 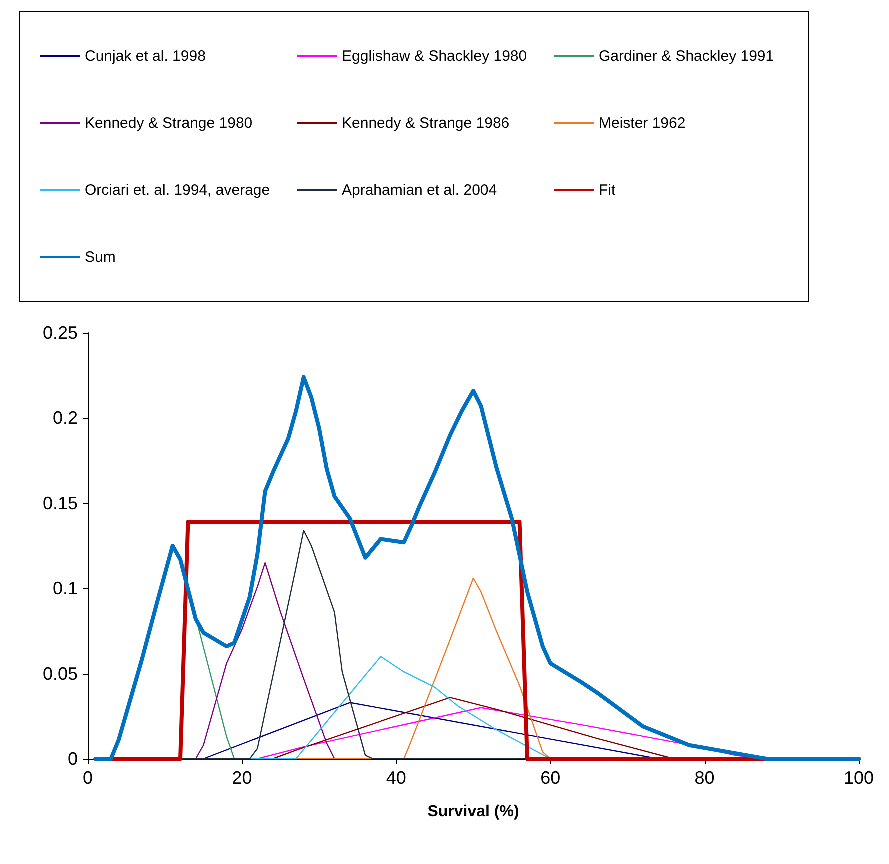 What do you see at coordinates (426, 123) in the screenshot?
I see `legend-label: Kennedy & Strange 1986` at bounding box center [426, 123].